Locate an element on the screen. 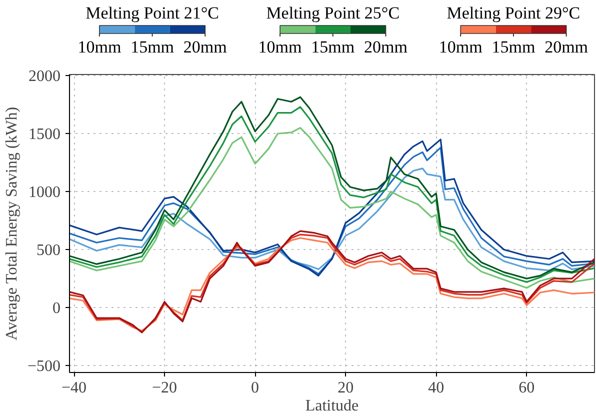 The image size is (596, 417). y-tick-label: −500 is located at coordinates (44, 367).